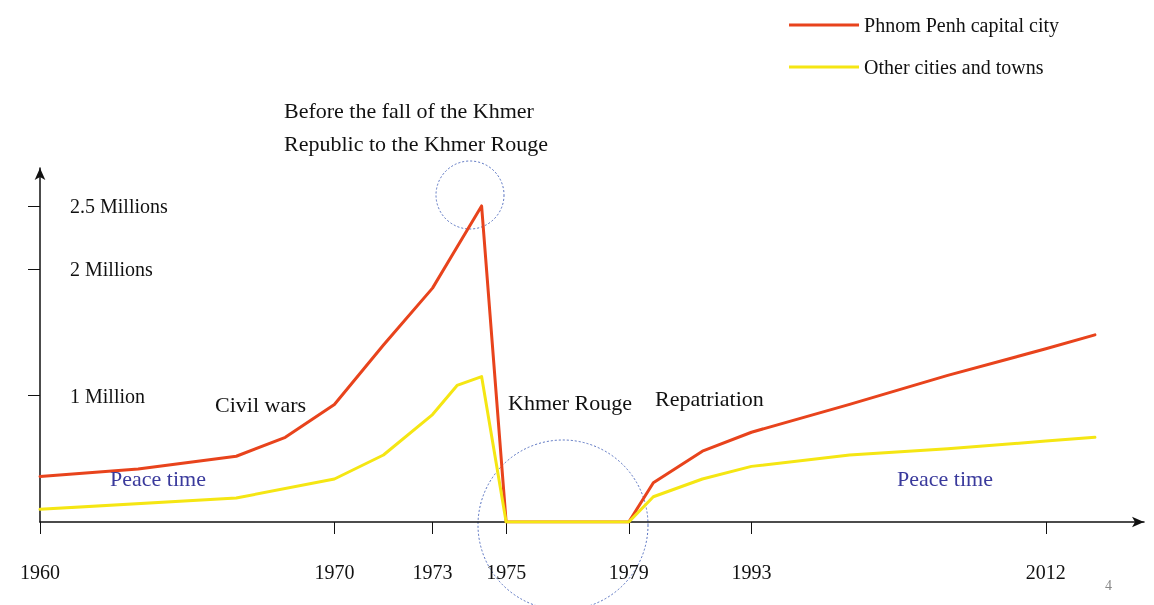  Describe the element at coordinates (108, 395) in the screenshot. I see `y-tick-label: 1 Million` at that location.